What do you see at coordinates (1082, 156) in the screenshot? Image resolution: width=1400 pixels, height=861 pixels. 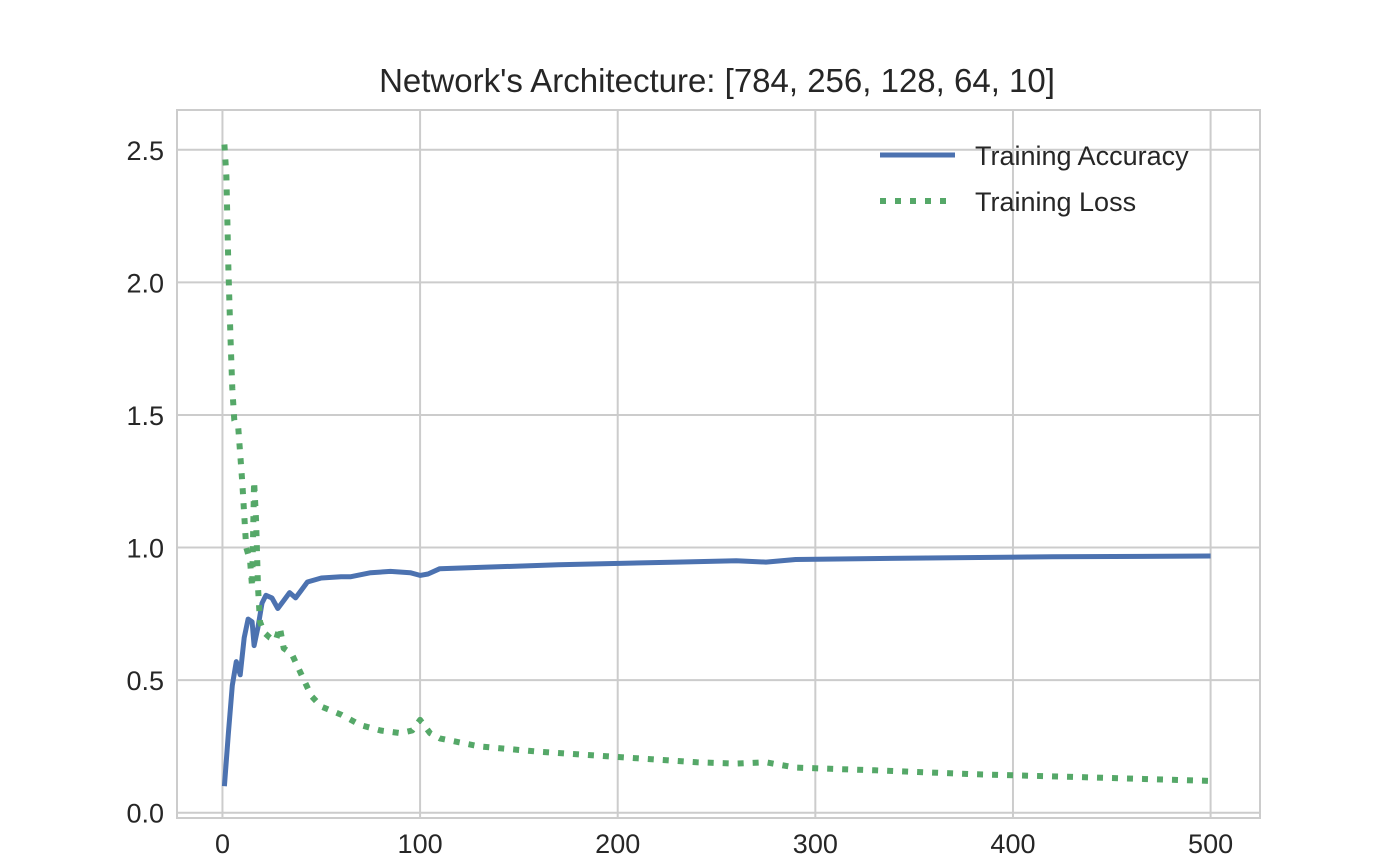 I see `legend-label-1: Training Accuracy` at bounding box center [1082, 156].